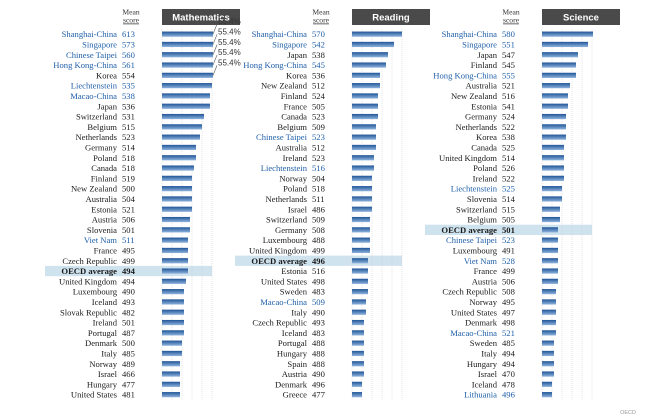 The height and width of the screenshot is (419, 646). Describe the element at coordinates (129, 75) in the screenshot. I see `score-label: 554` at that location.